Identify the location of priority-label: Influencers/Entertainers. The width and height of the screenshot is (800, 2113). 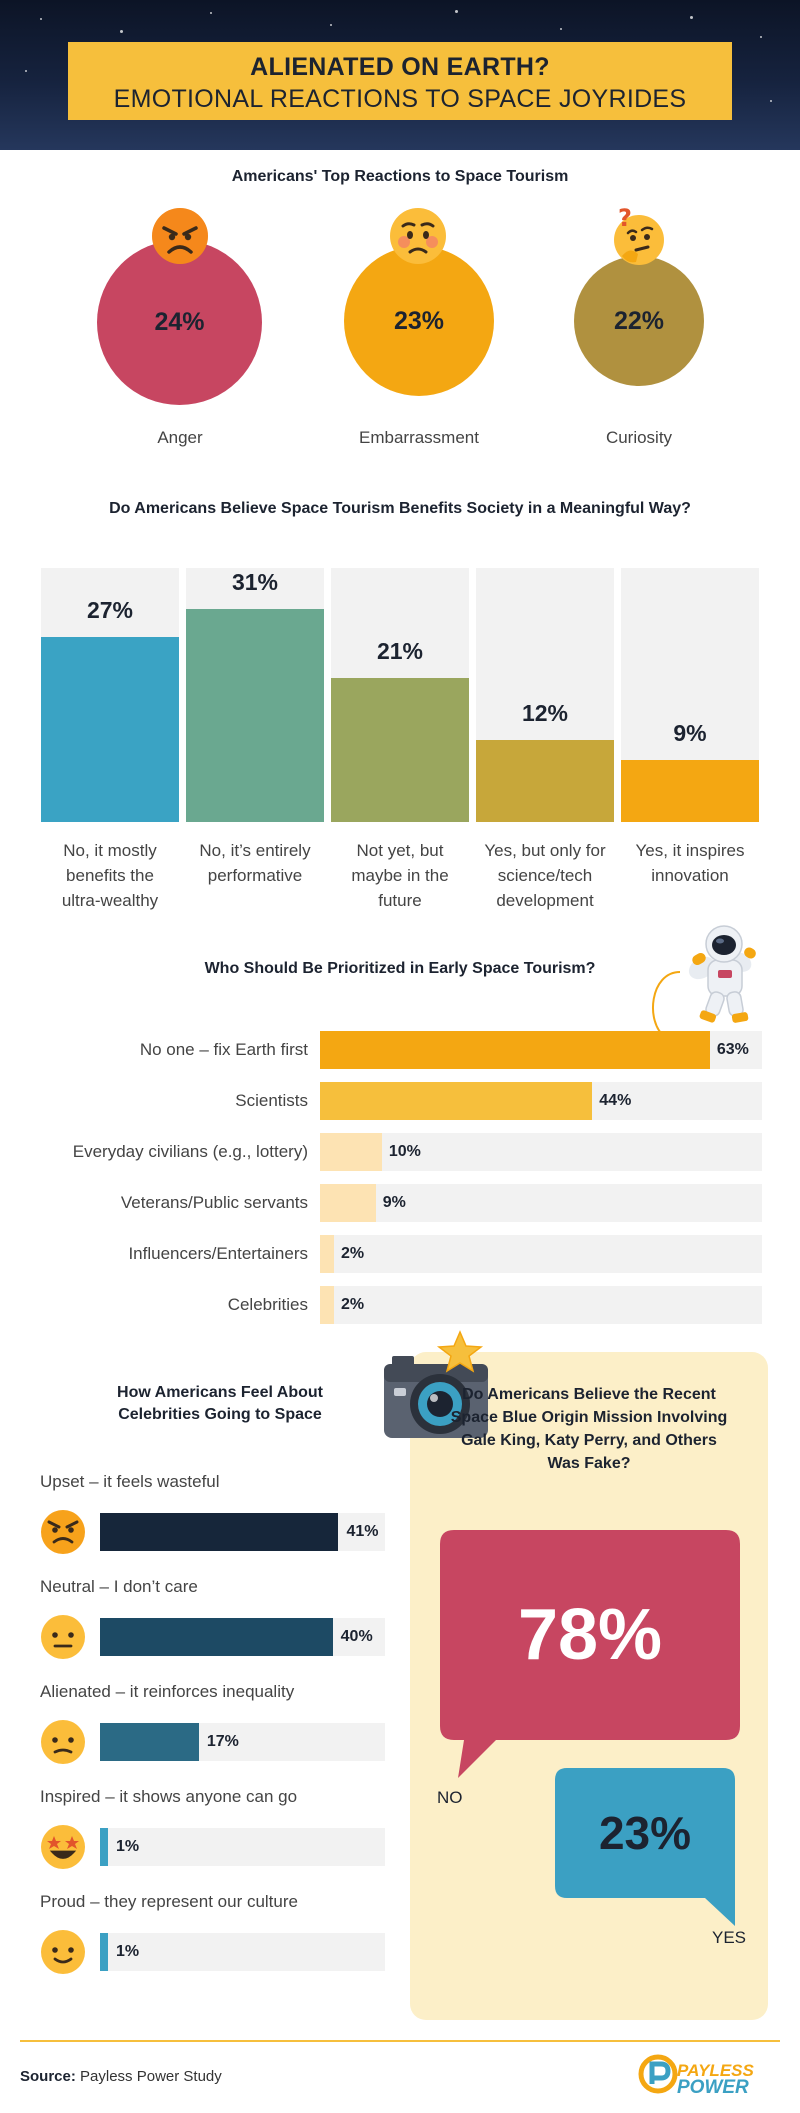
(218, 1253).